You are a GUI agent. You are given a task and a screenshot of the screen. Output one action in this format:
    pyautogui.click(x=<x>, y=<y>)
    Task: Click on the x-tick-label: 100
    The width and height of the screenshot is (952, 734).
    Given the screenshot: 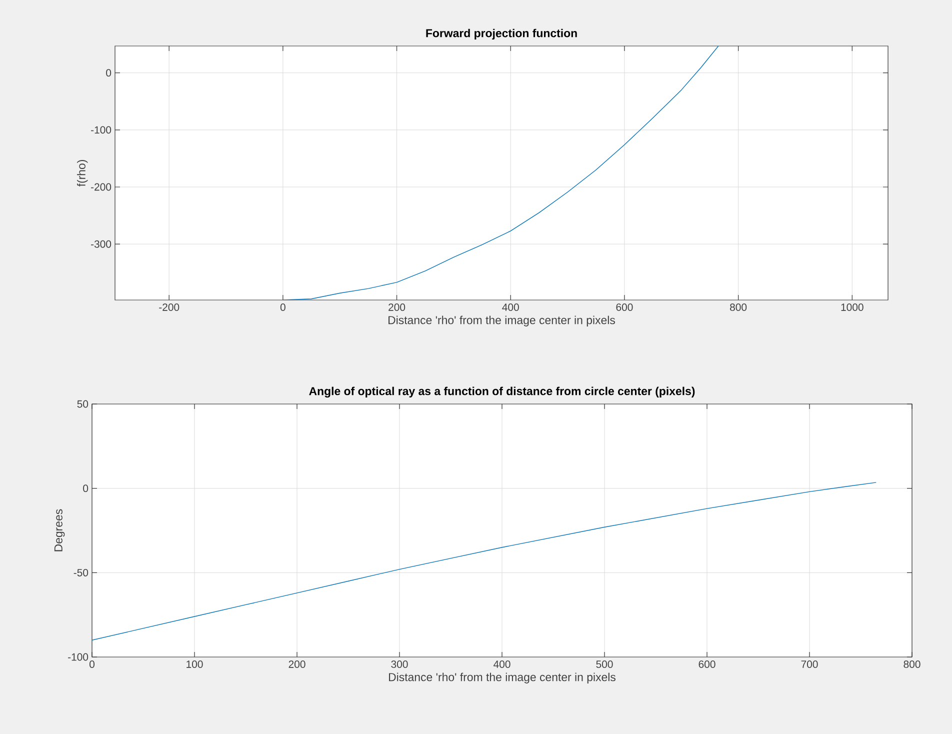 What is the action you would take?
    pyautogui.click(x=194, y=664)
    